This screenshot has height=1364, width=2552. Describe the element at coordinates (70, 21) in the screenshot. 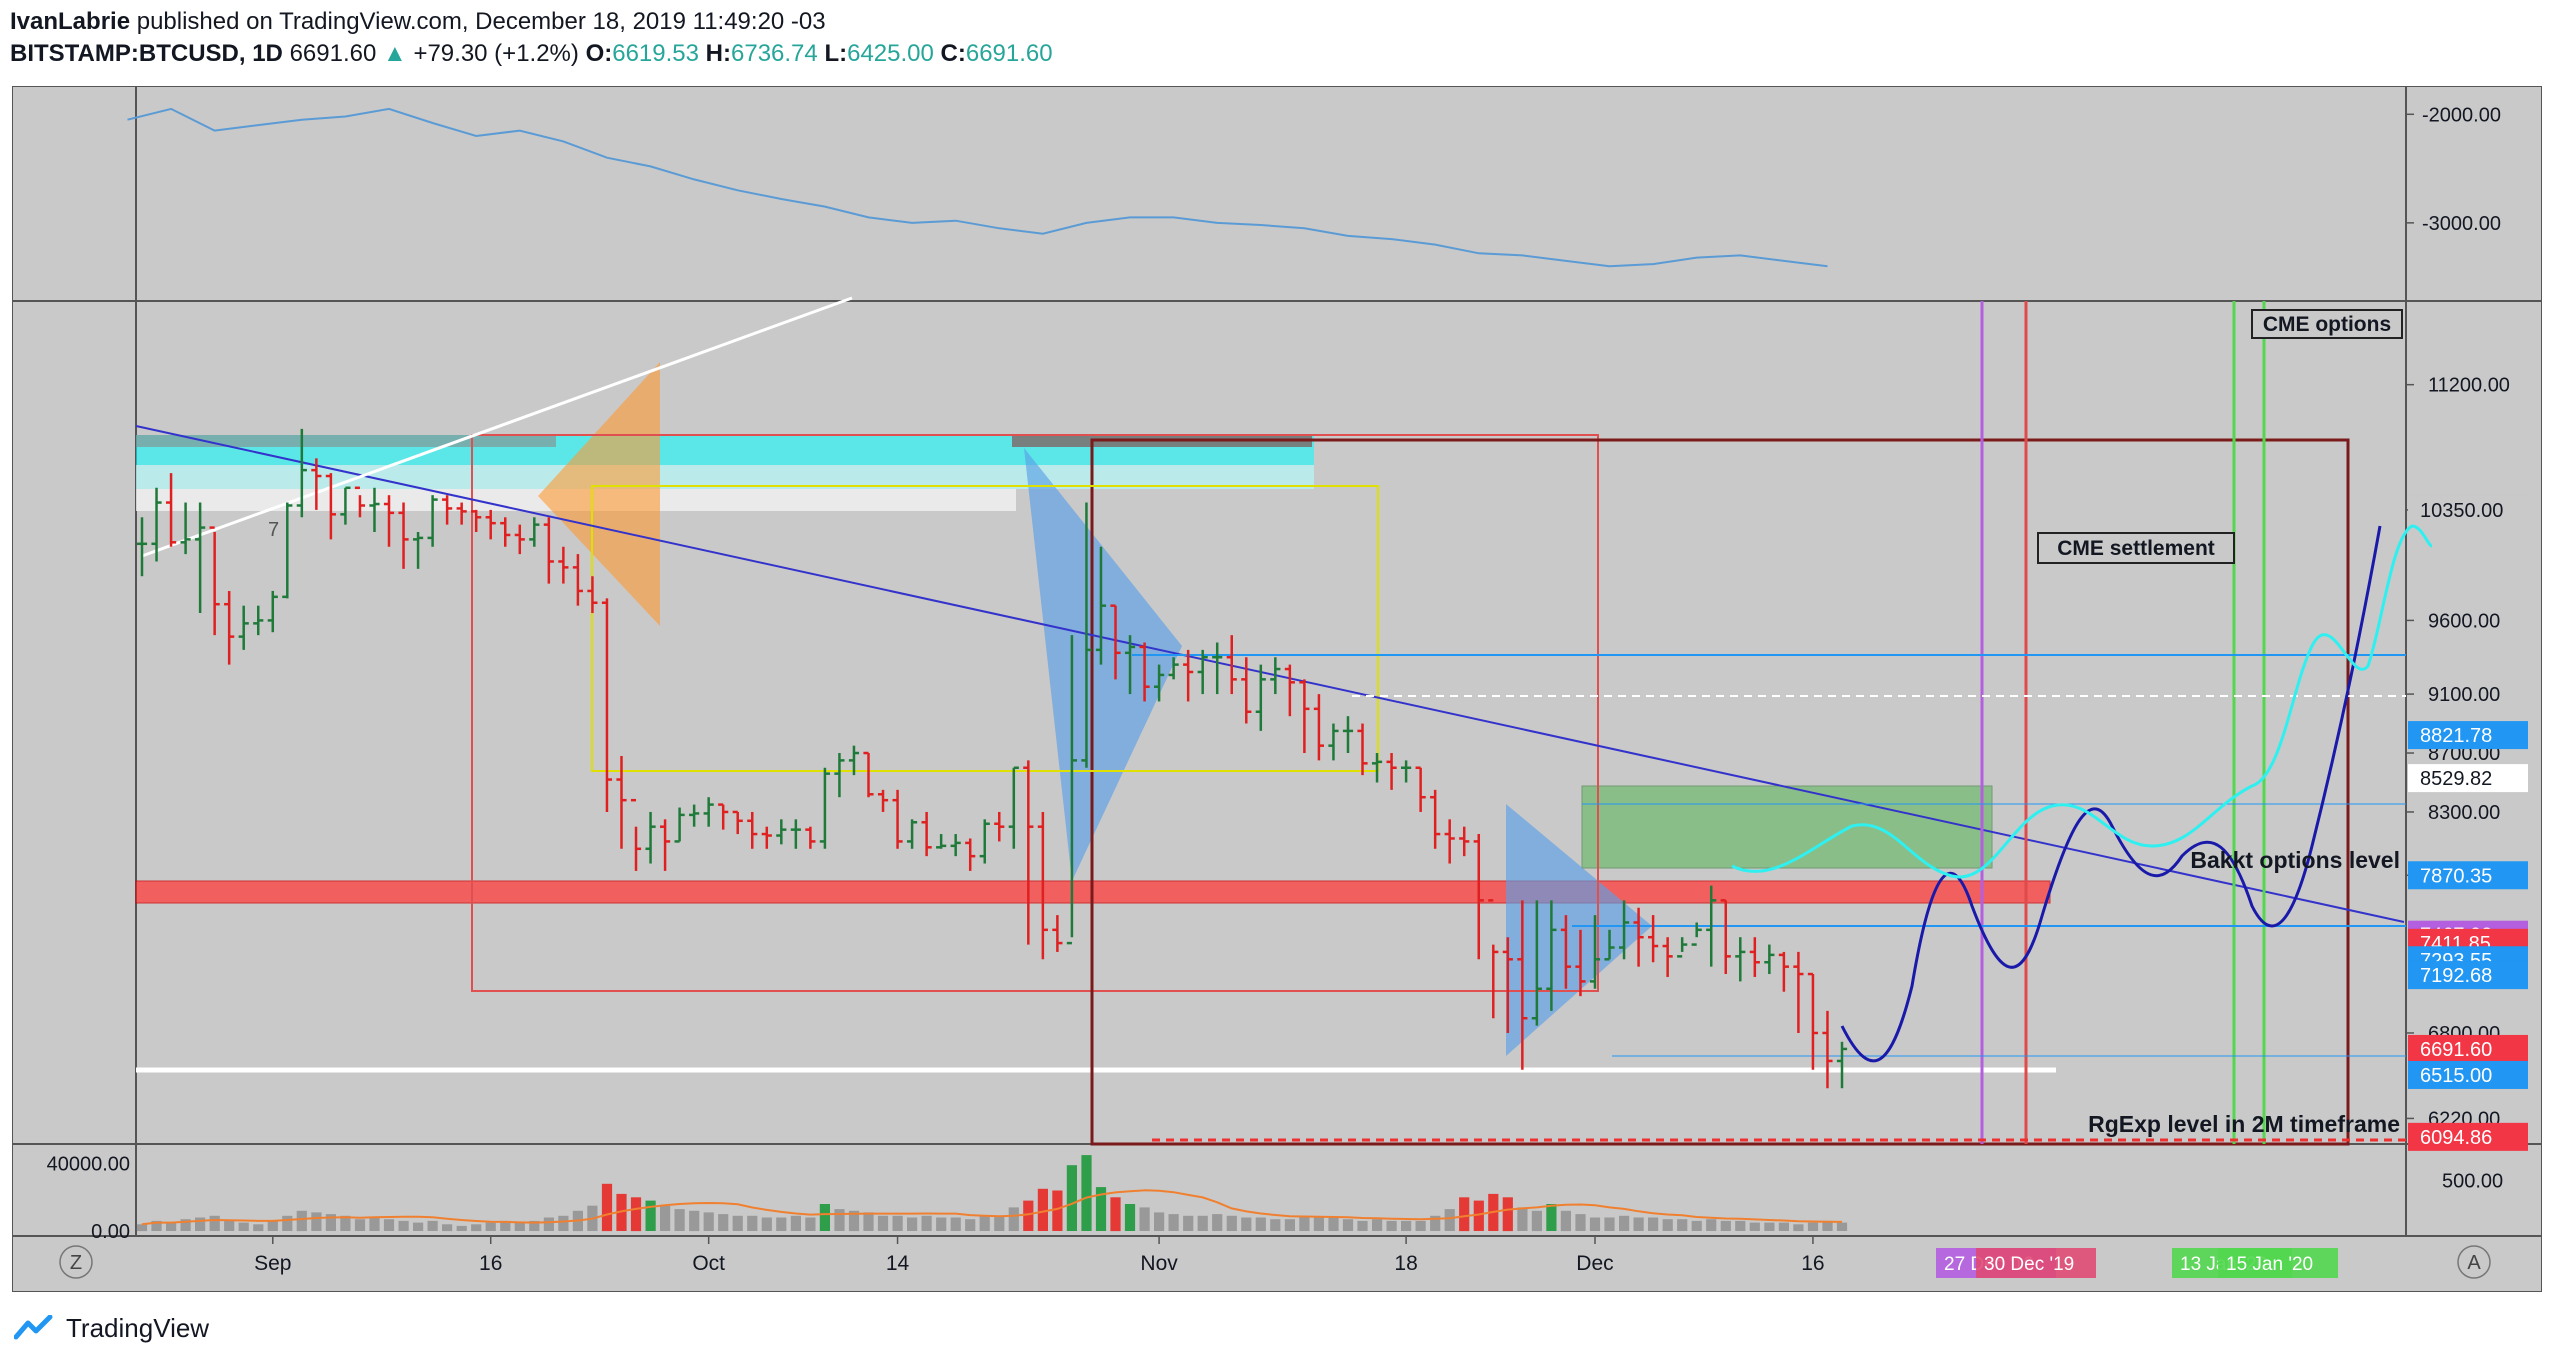

I see `publisher-name: IvanLabrie` at that location.